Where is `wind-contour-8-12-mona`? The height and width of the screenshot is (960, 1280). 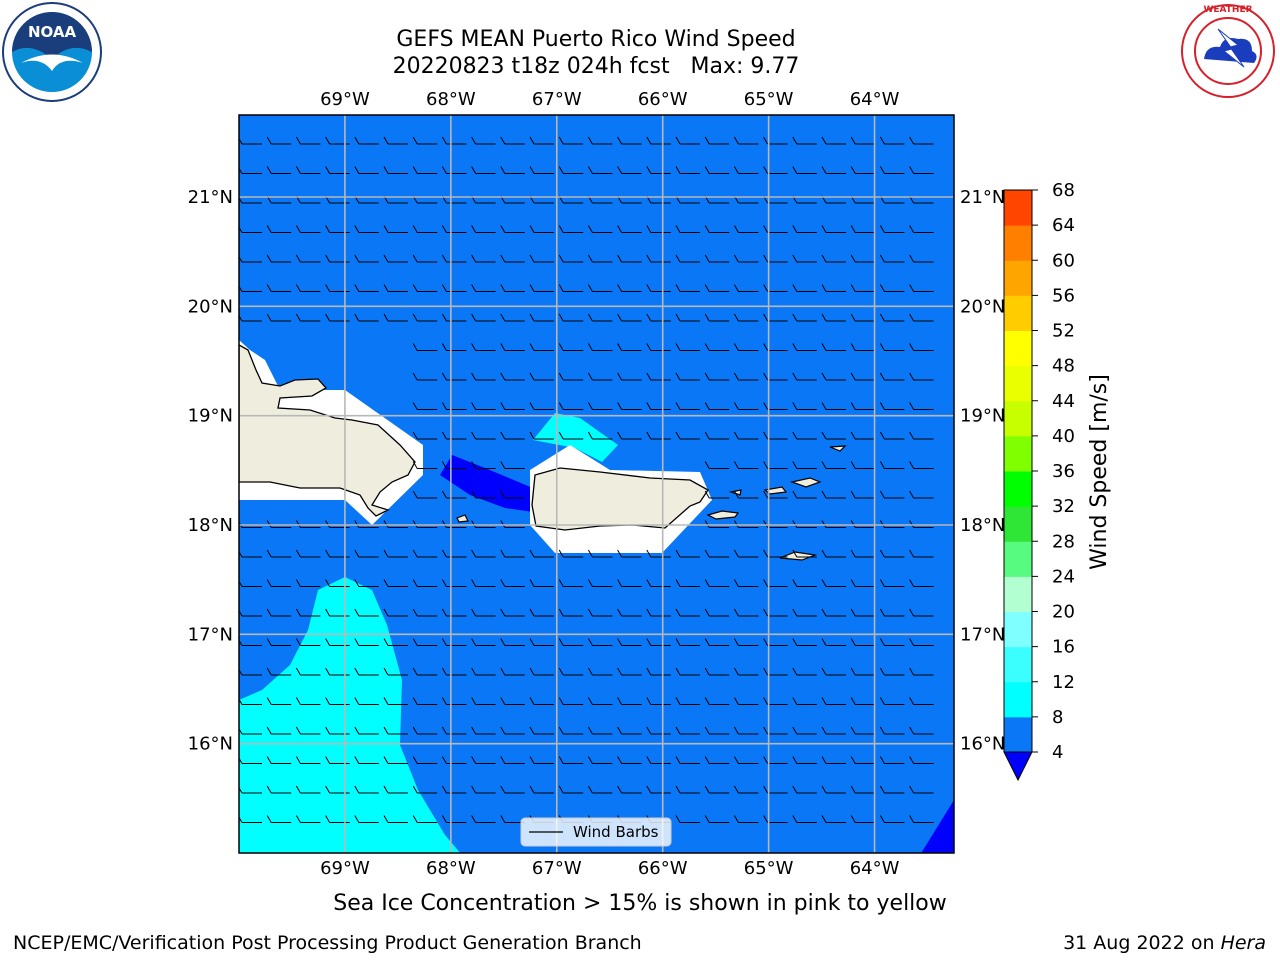
wind-contour-8-12-mona is located at coordinates (575, 437).